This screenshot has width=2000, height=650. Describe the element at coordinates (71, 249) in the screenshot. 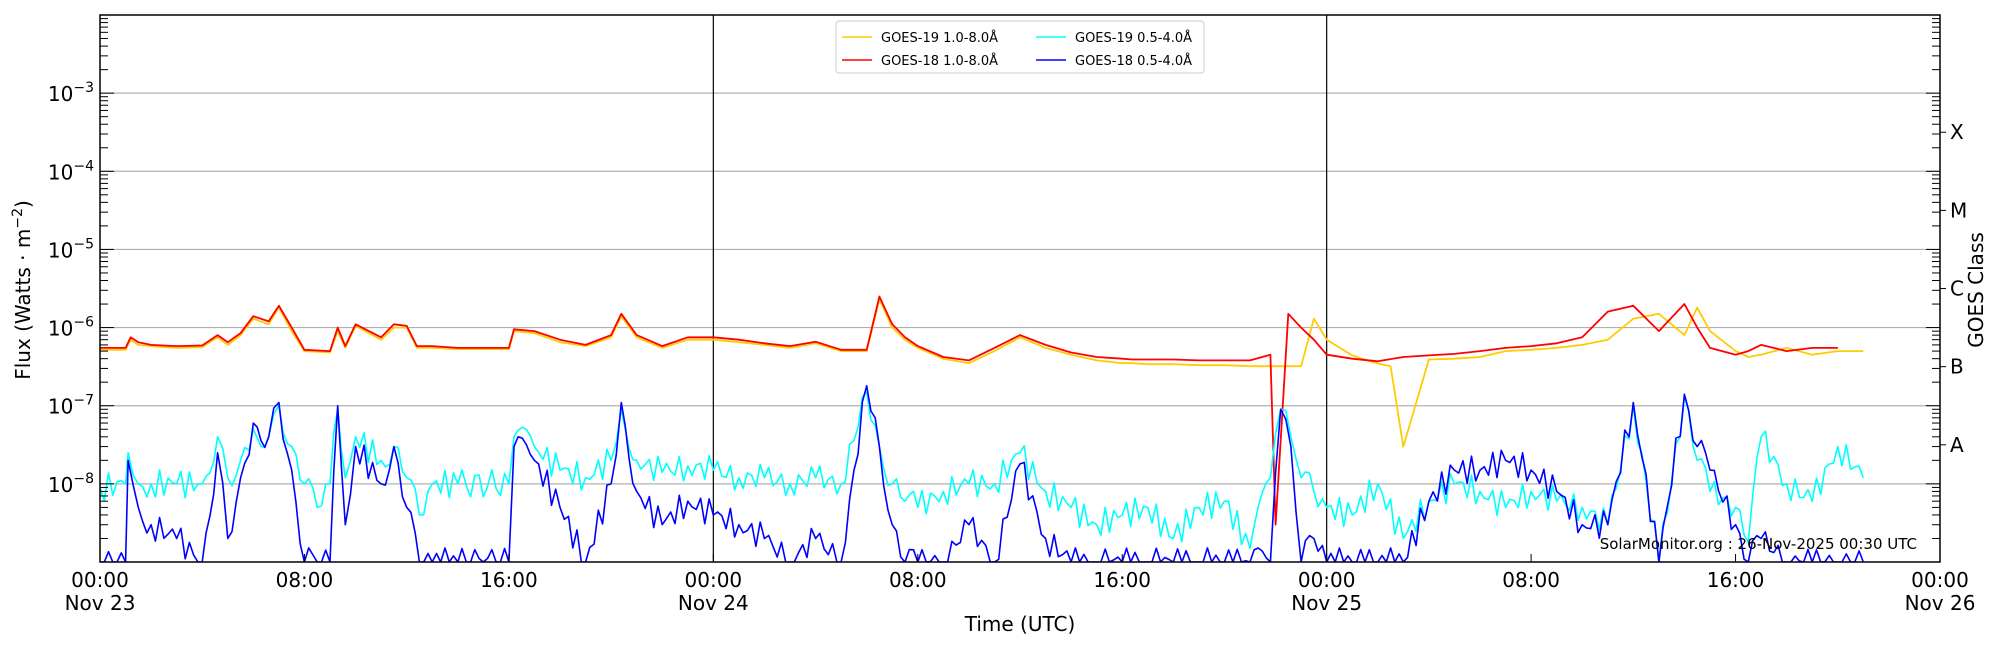

I see `y-tick-label: 10⁻⁵` at that location.